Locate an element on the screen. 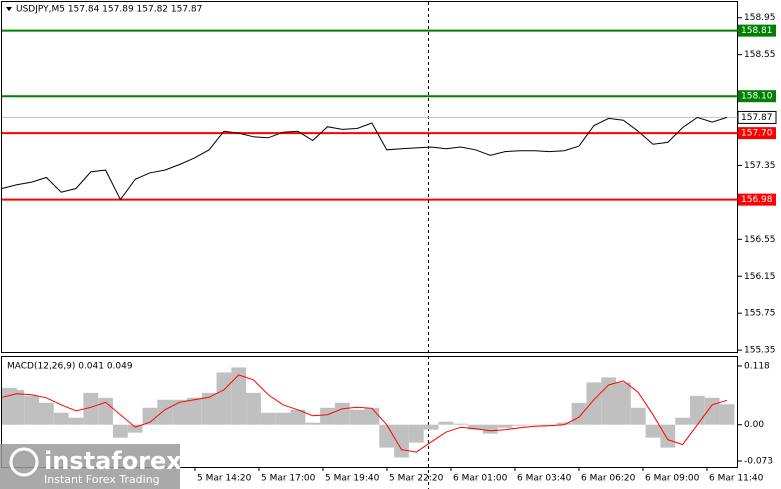 This screenshot has height=489, width=781. x-tick-label: 5 Mar 14:20 is located at coordinates (224, 479).